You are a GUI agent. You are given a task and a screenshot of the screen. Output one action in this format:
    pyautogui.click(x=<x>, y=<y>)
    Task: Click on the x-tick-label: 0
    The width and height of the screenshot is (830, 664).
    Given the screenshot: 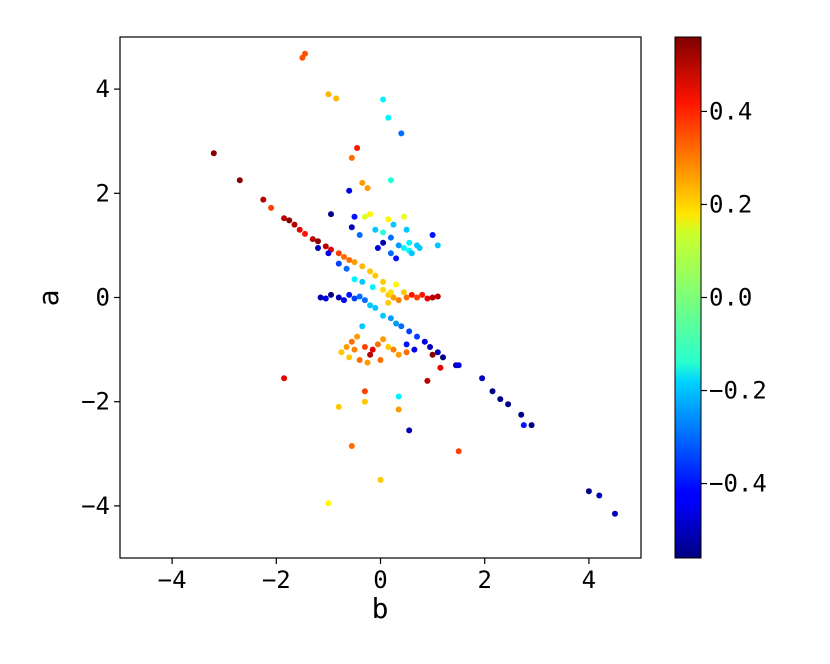 What is the action you would take?
    pyautogui.click(x=380, y=580)
    